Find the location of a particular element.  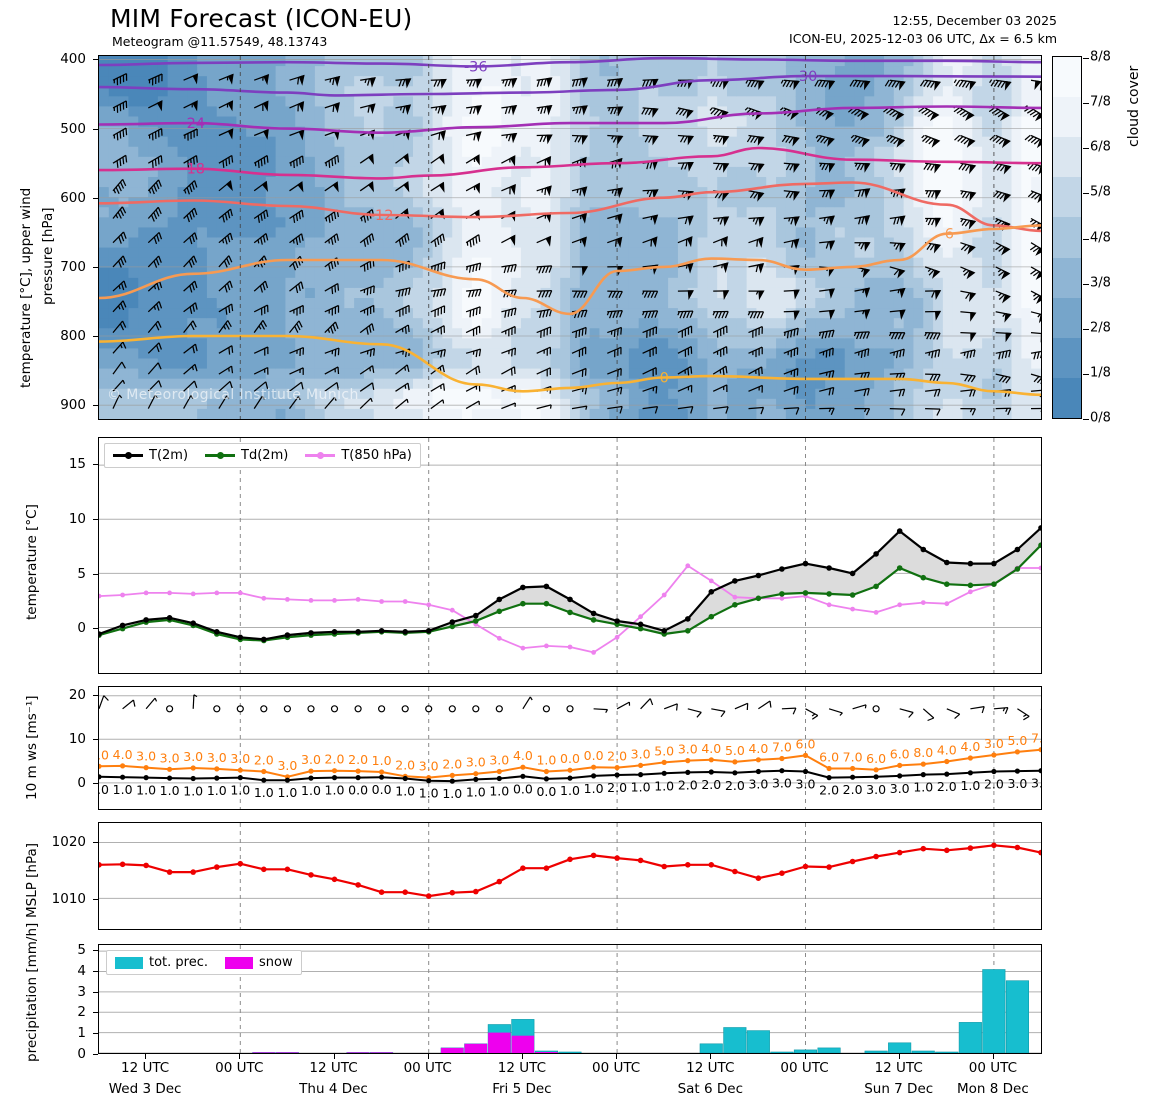

10m-wind-barbs is located at coordinates (570, 708).